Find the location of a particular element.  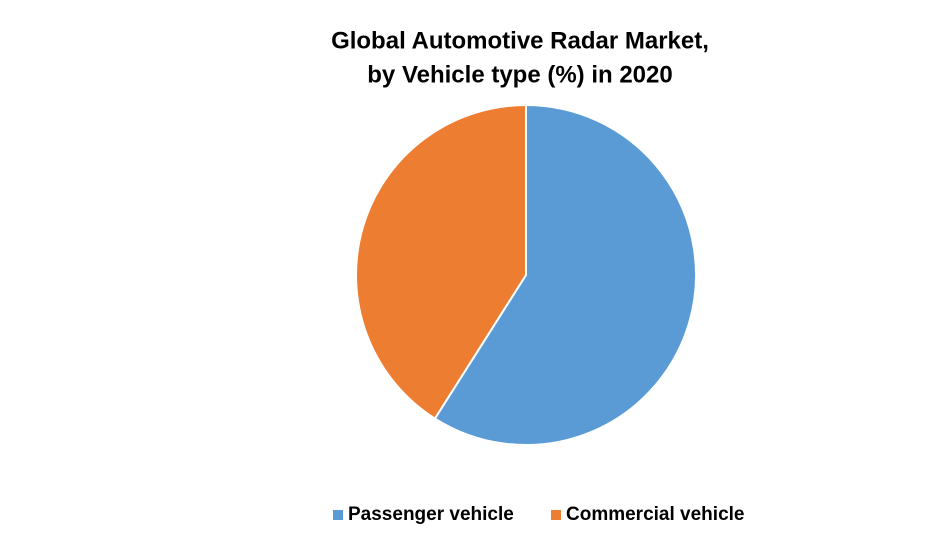

chart-title: Global Automotive Radar Market, is located at coordinates (520, 40).